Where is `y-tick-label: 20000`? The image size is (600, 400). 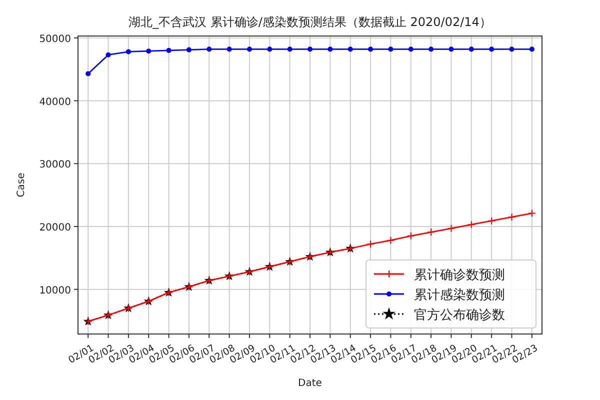
y-tick-label: 20000 is located at coordinates (55, 228).